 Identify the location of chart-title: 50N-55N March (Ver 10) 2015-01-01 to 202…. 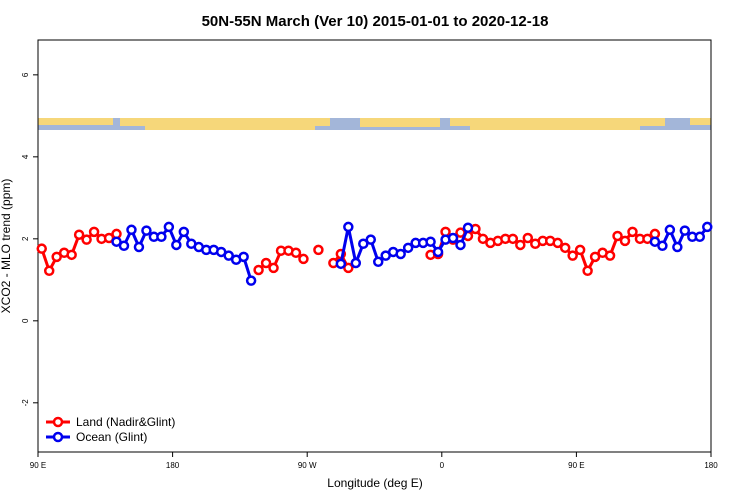
(375, 21).